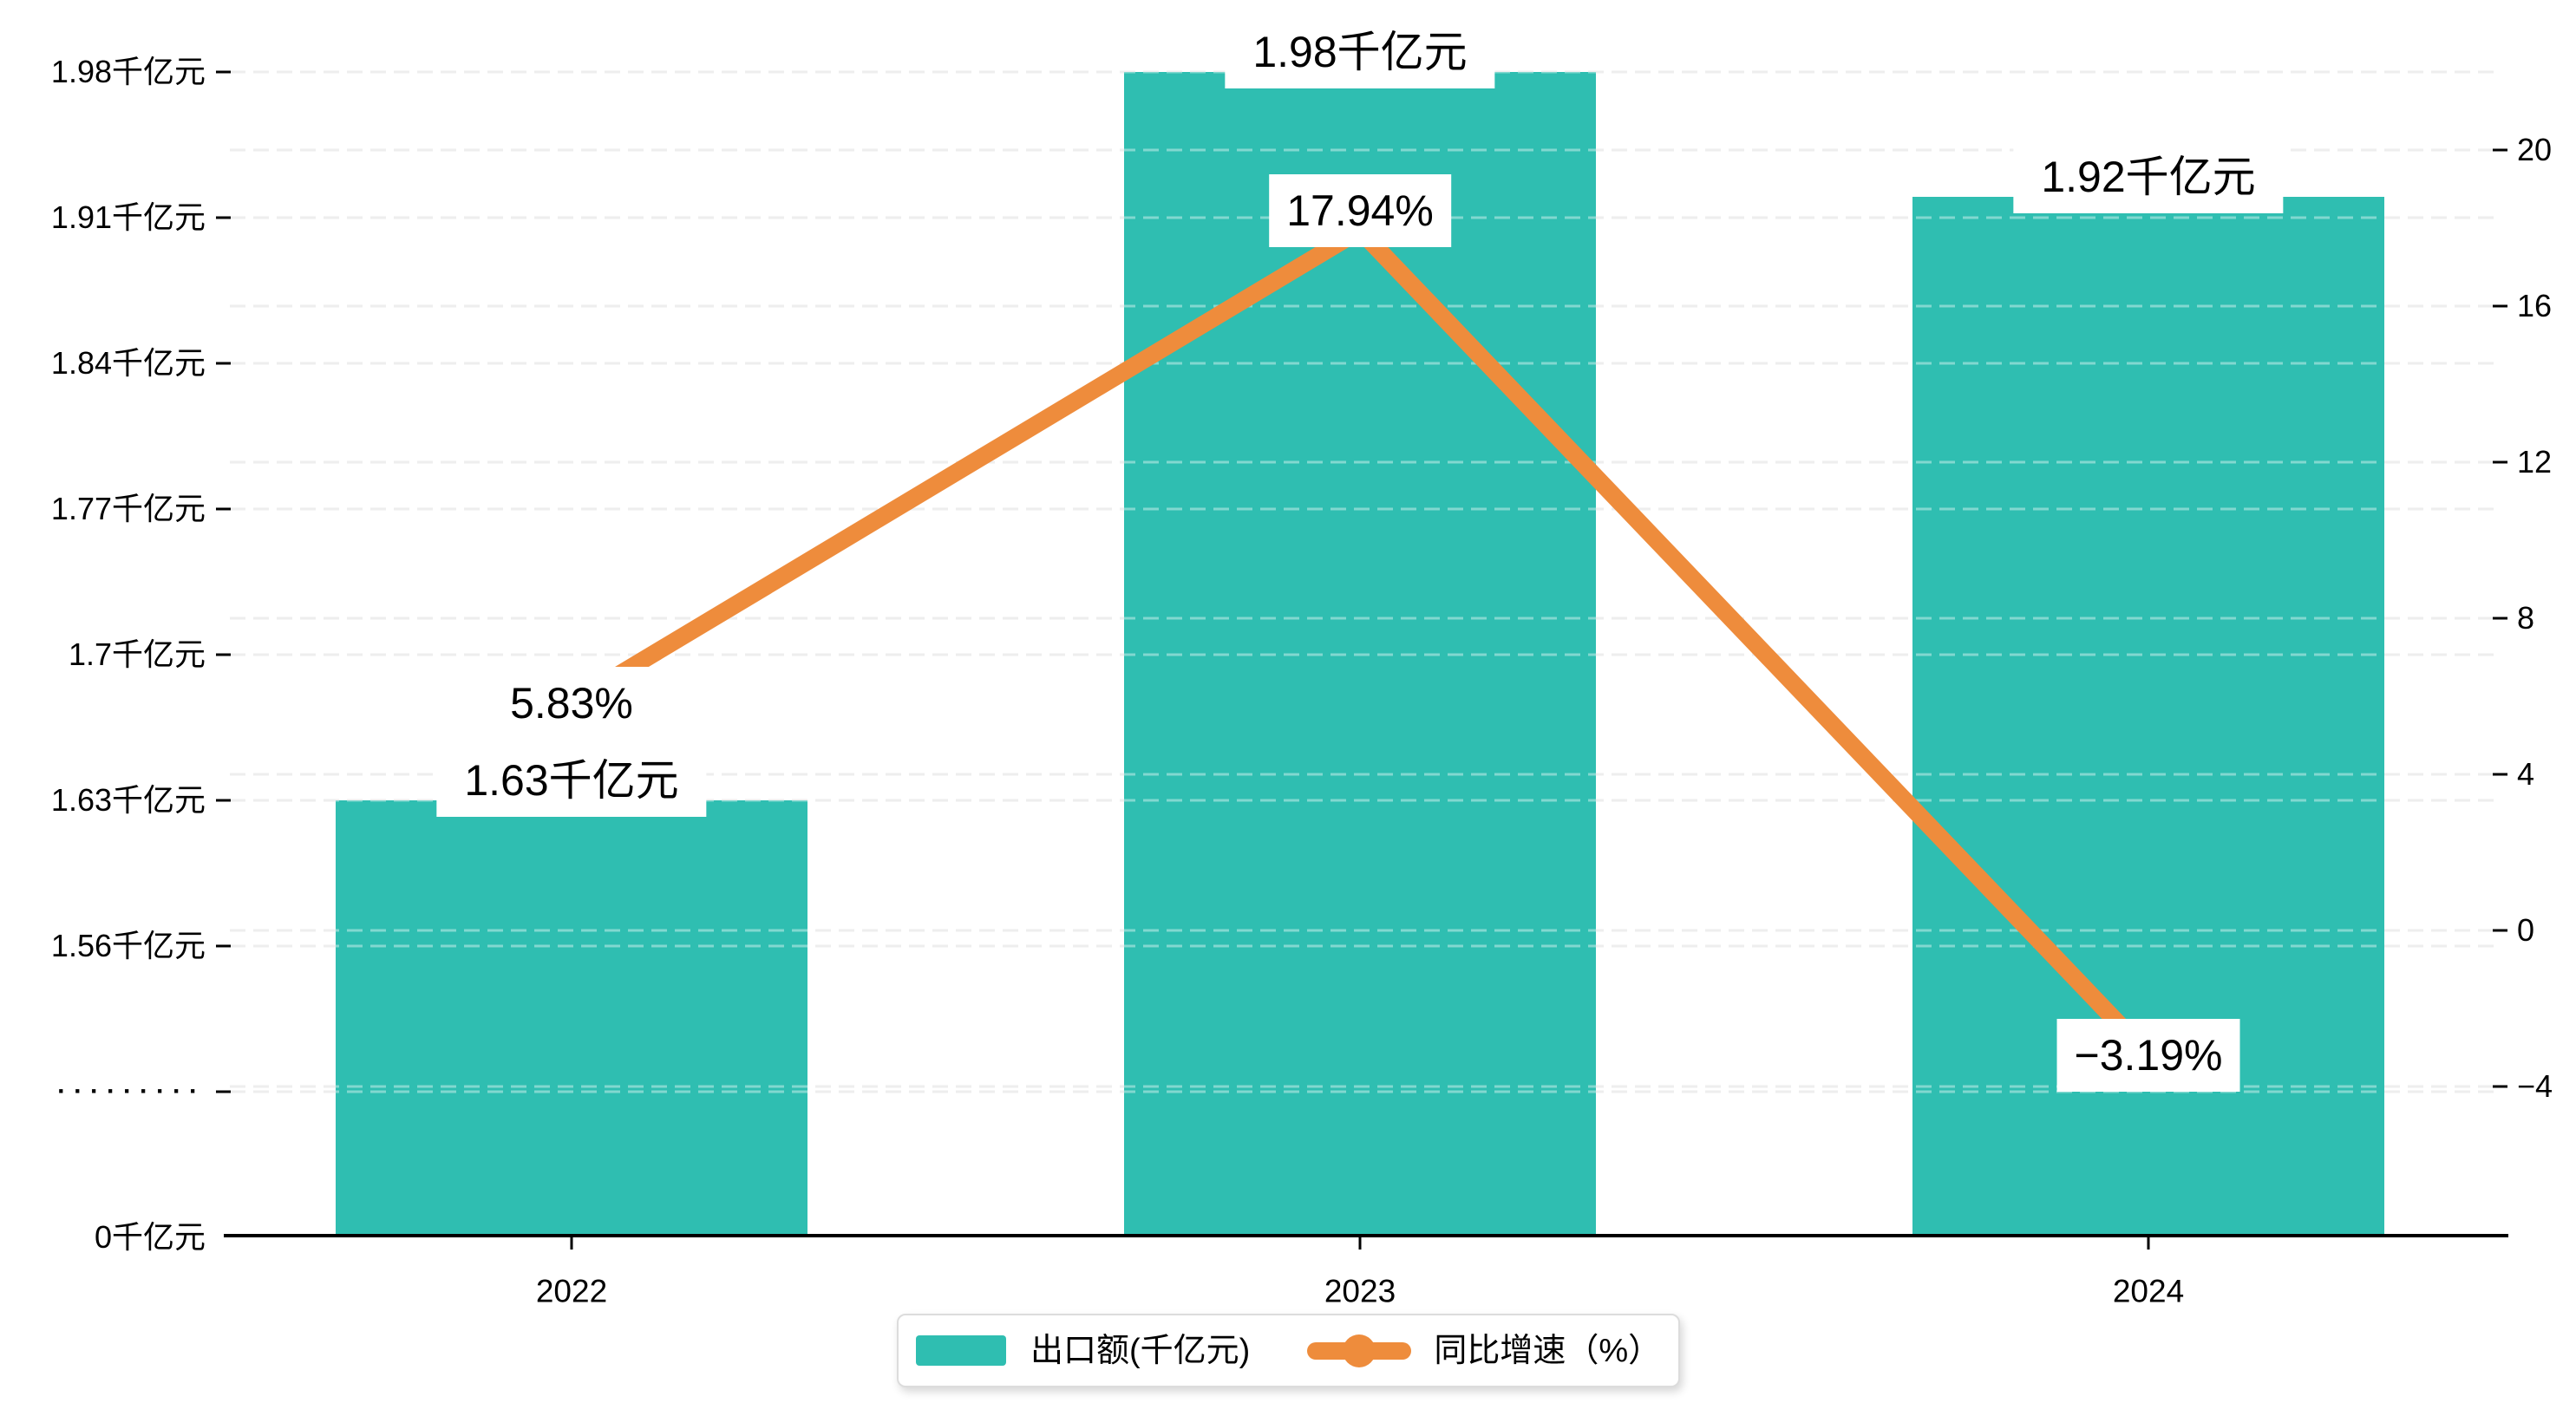  I want to click on bar-2022, so click(571, 1018).